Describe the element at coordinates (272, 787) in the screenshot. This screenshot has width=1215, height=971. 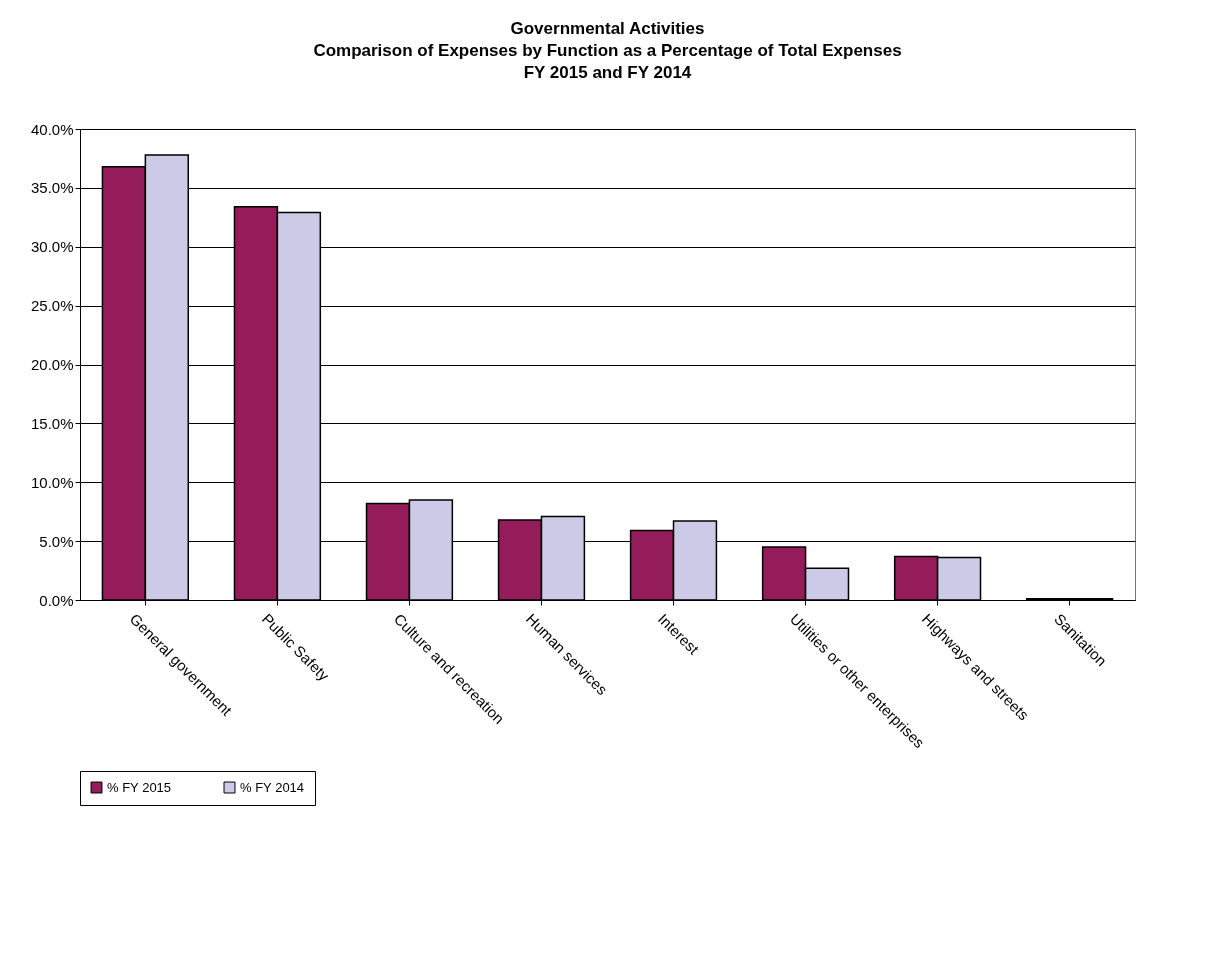
I see `legend-label: % FY 2014` at that location.